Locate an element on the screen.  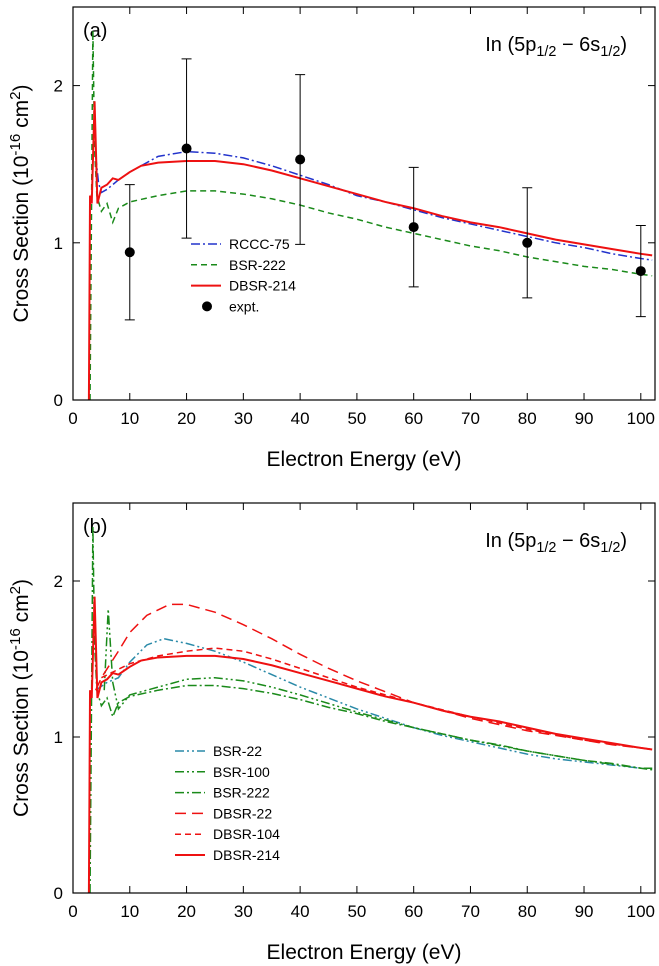
legend-label: BSR-22 is located at coordinates (237, 751).